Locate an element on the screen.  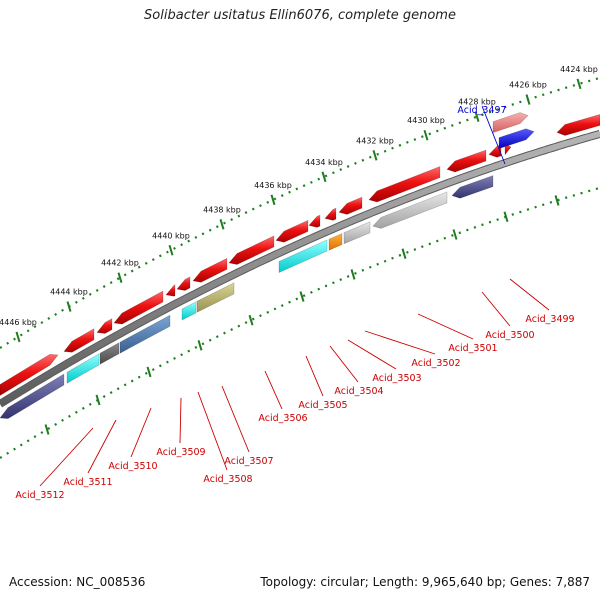
kbp-tick-label: 4426 kbp is located at coordinates (528, 85).